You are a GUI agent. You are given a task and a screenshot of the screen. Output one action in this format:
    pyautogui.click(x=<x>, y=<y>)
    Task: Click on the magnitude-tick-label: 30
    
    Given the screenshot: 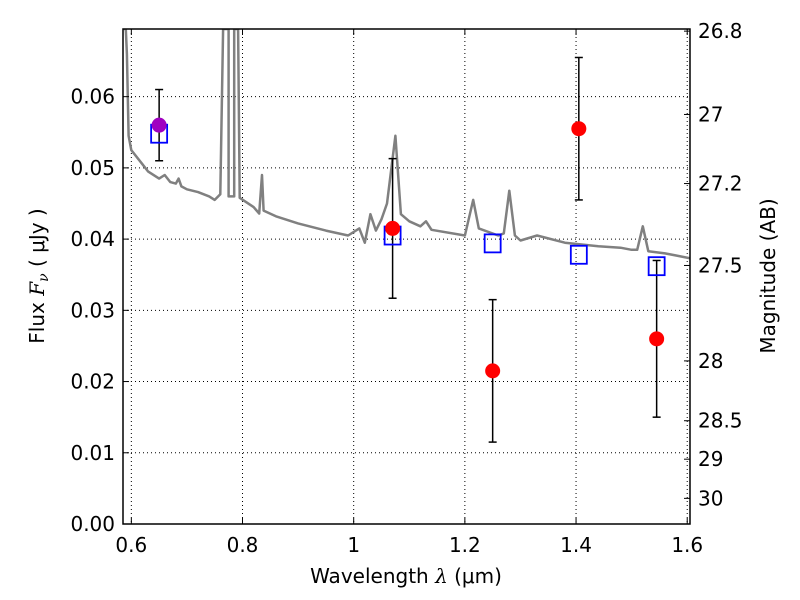 What is the action you would take?
    pyautogui.click(x=710, y=498)
    